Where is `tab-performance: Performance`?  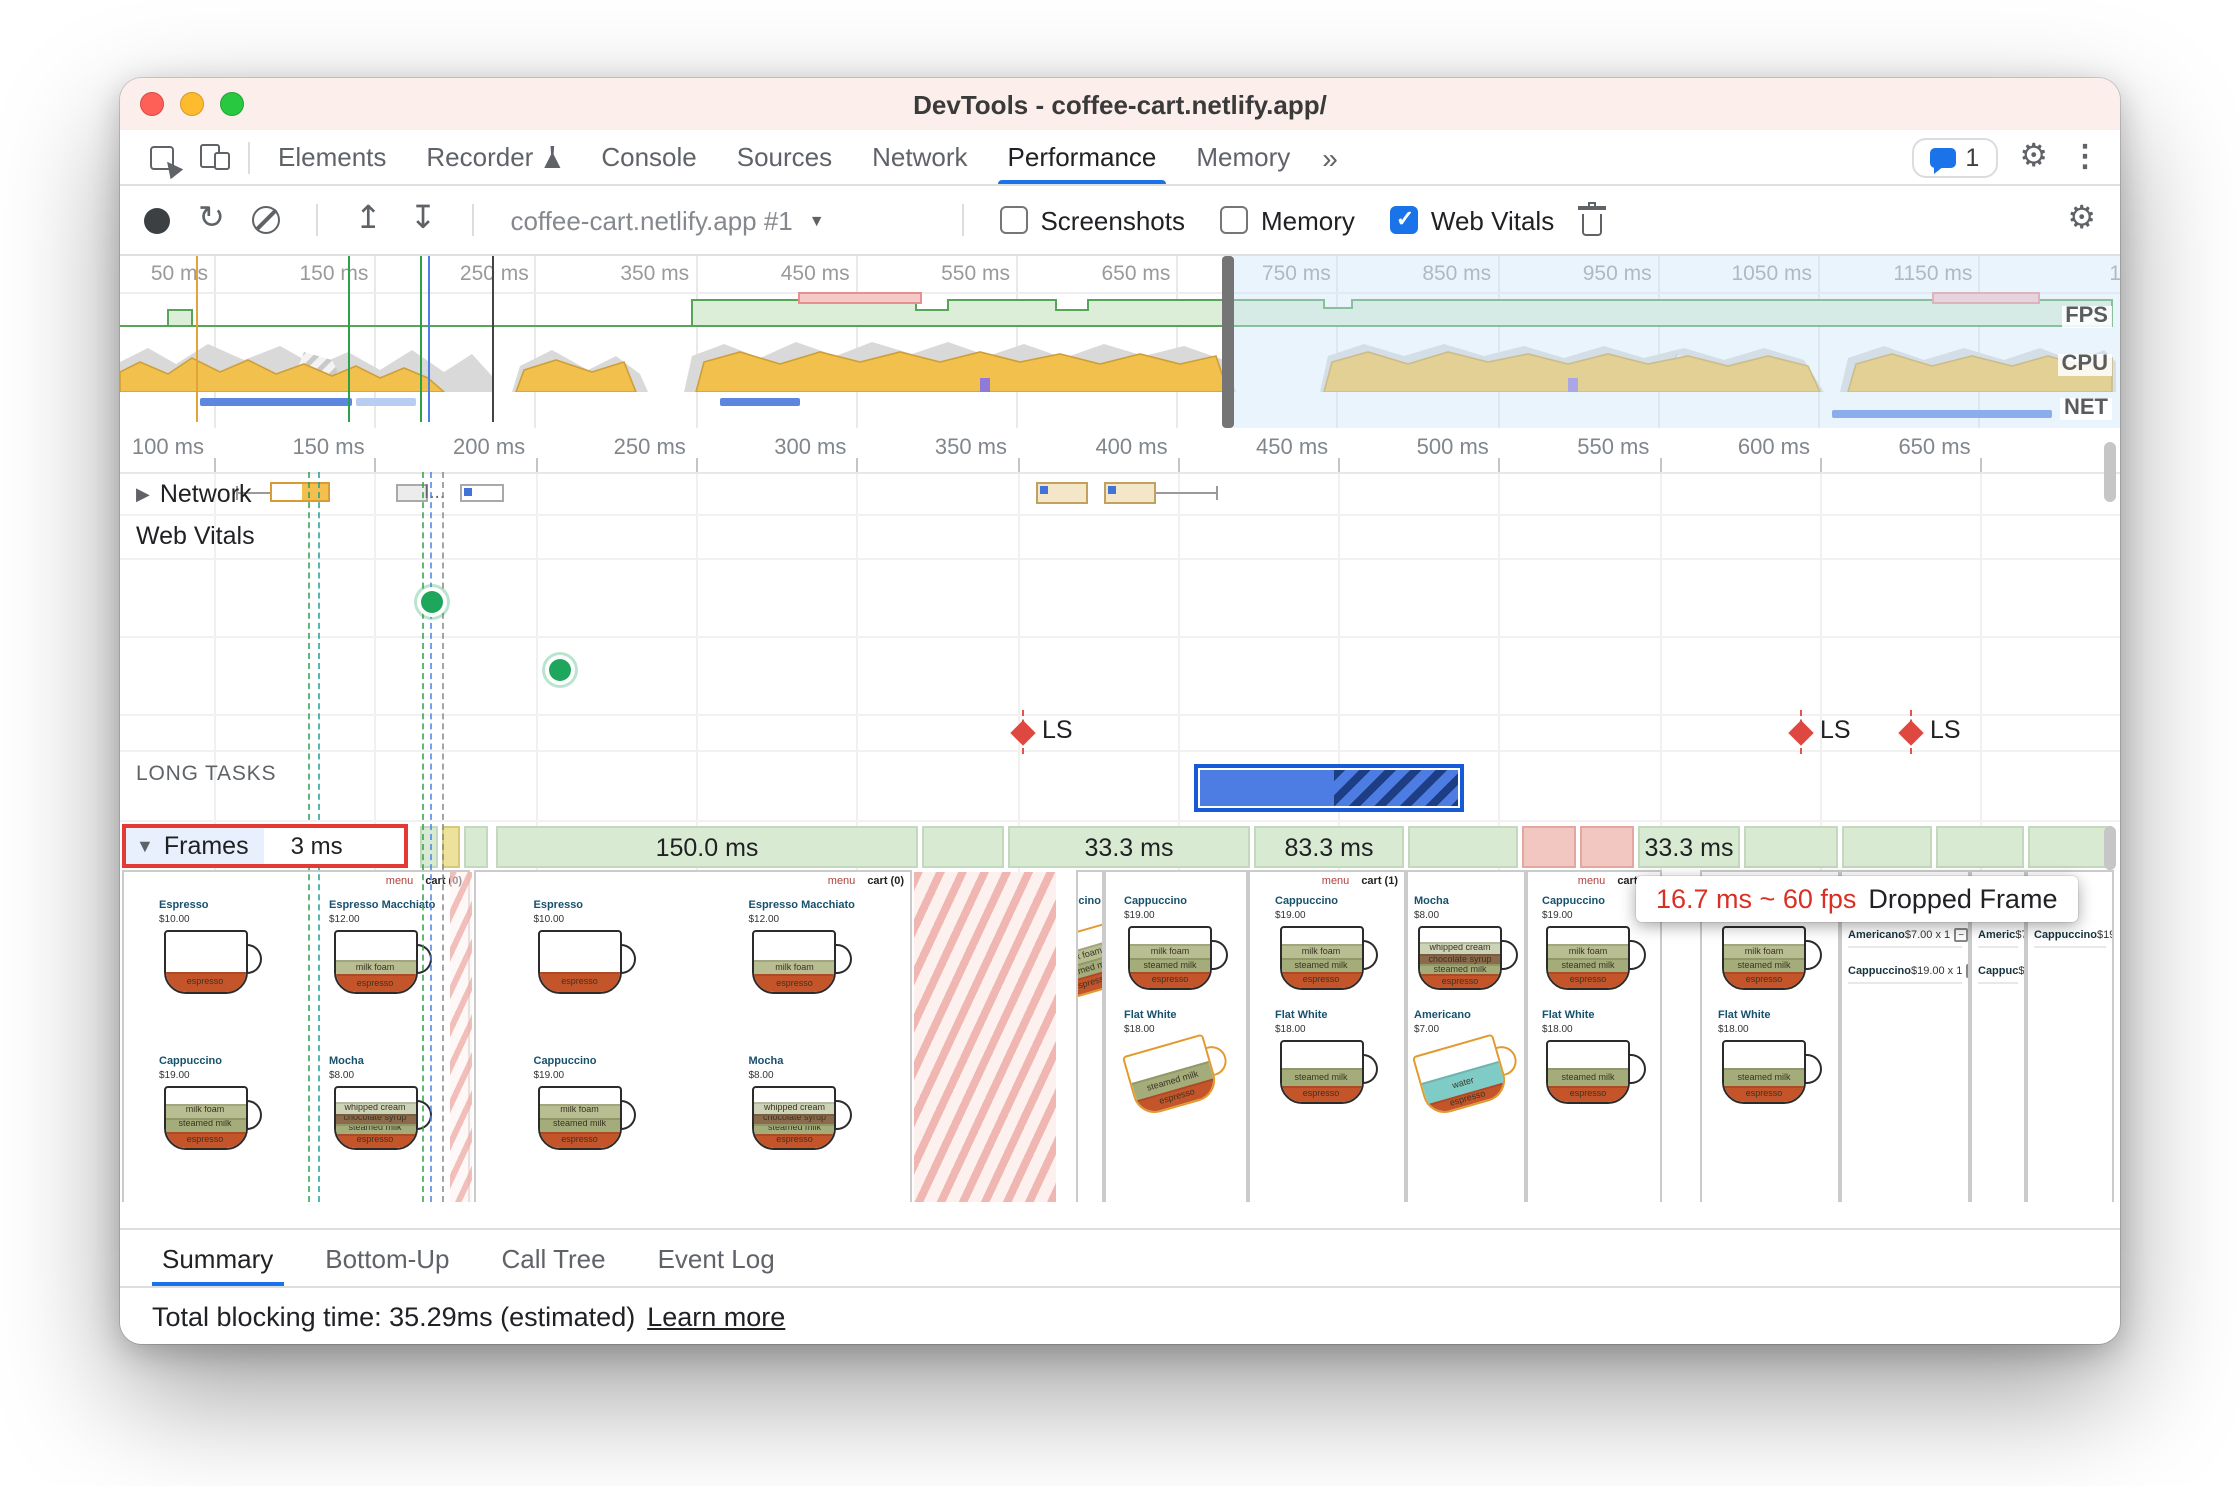
tab-performance: Performance is located at coordinates (1082, 157).